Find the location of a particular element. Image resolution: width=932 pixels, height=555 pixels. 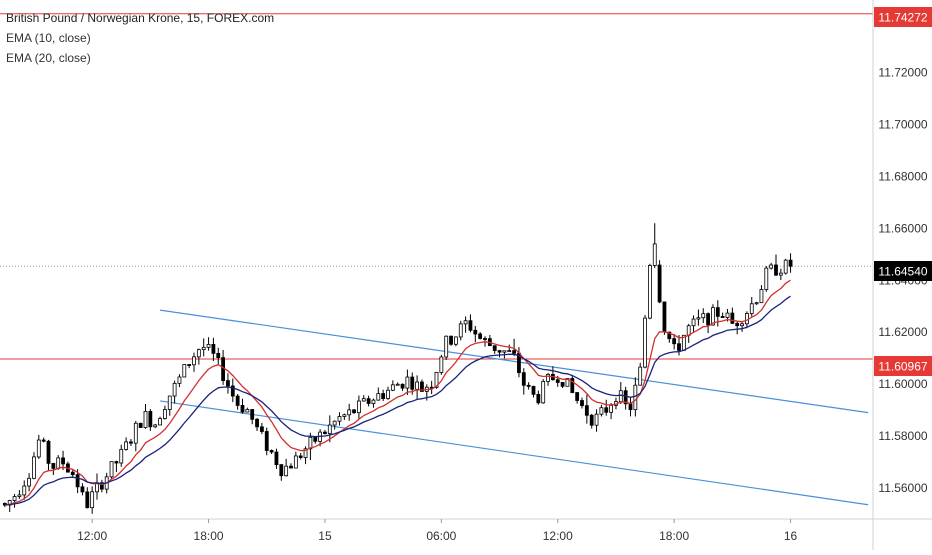

y-tick-label: 11.56000 is located at coordinates (902, 488).